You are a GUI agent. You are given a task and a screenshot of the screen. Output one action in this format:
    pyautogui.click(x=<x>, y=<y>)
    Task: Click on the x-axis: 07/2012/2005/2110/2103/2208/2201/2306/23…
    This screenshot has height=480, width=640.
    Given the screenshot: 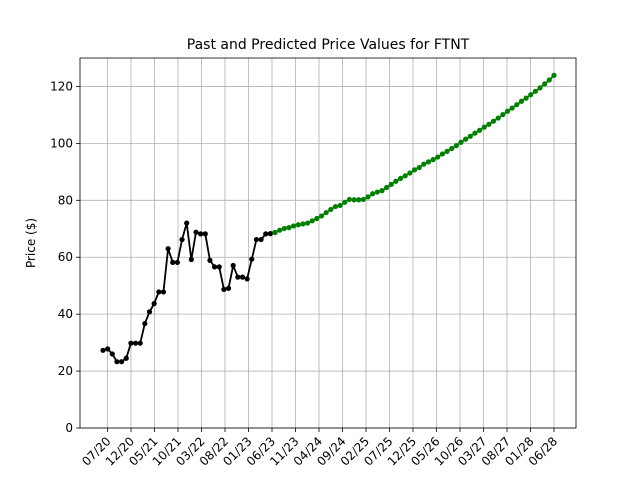 What is the action you would take?
    pyautogui.click(x=319, y=448)
    